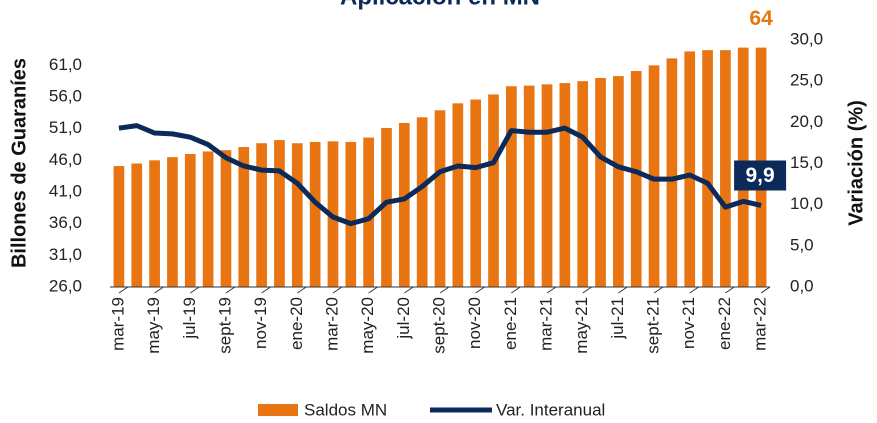  Describe the element at coordinates (367, 325) in the screenshot. I see `x-tick-label: may-20` at that location.